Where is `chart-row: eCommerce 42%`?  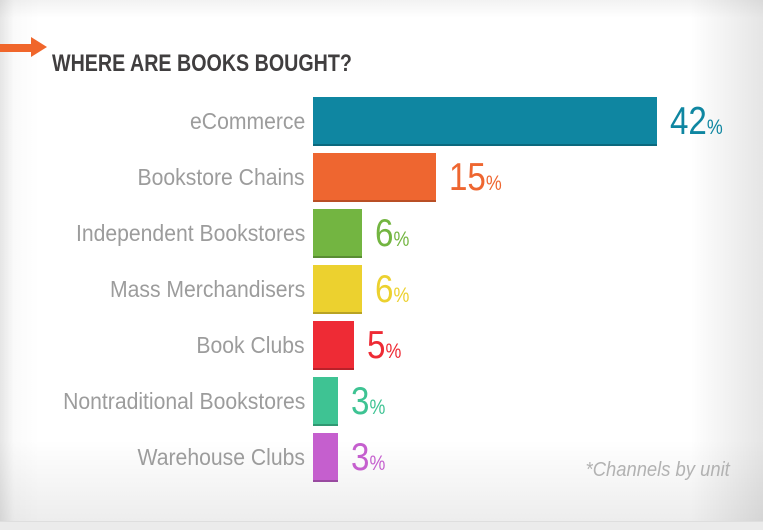 chart-row: eCommerce 42% is located at coordinates (381, 121).